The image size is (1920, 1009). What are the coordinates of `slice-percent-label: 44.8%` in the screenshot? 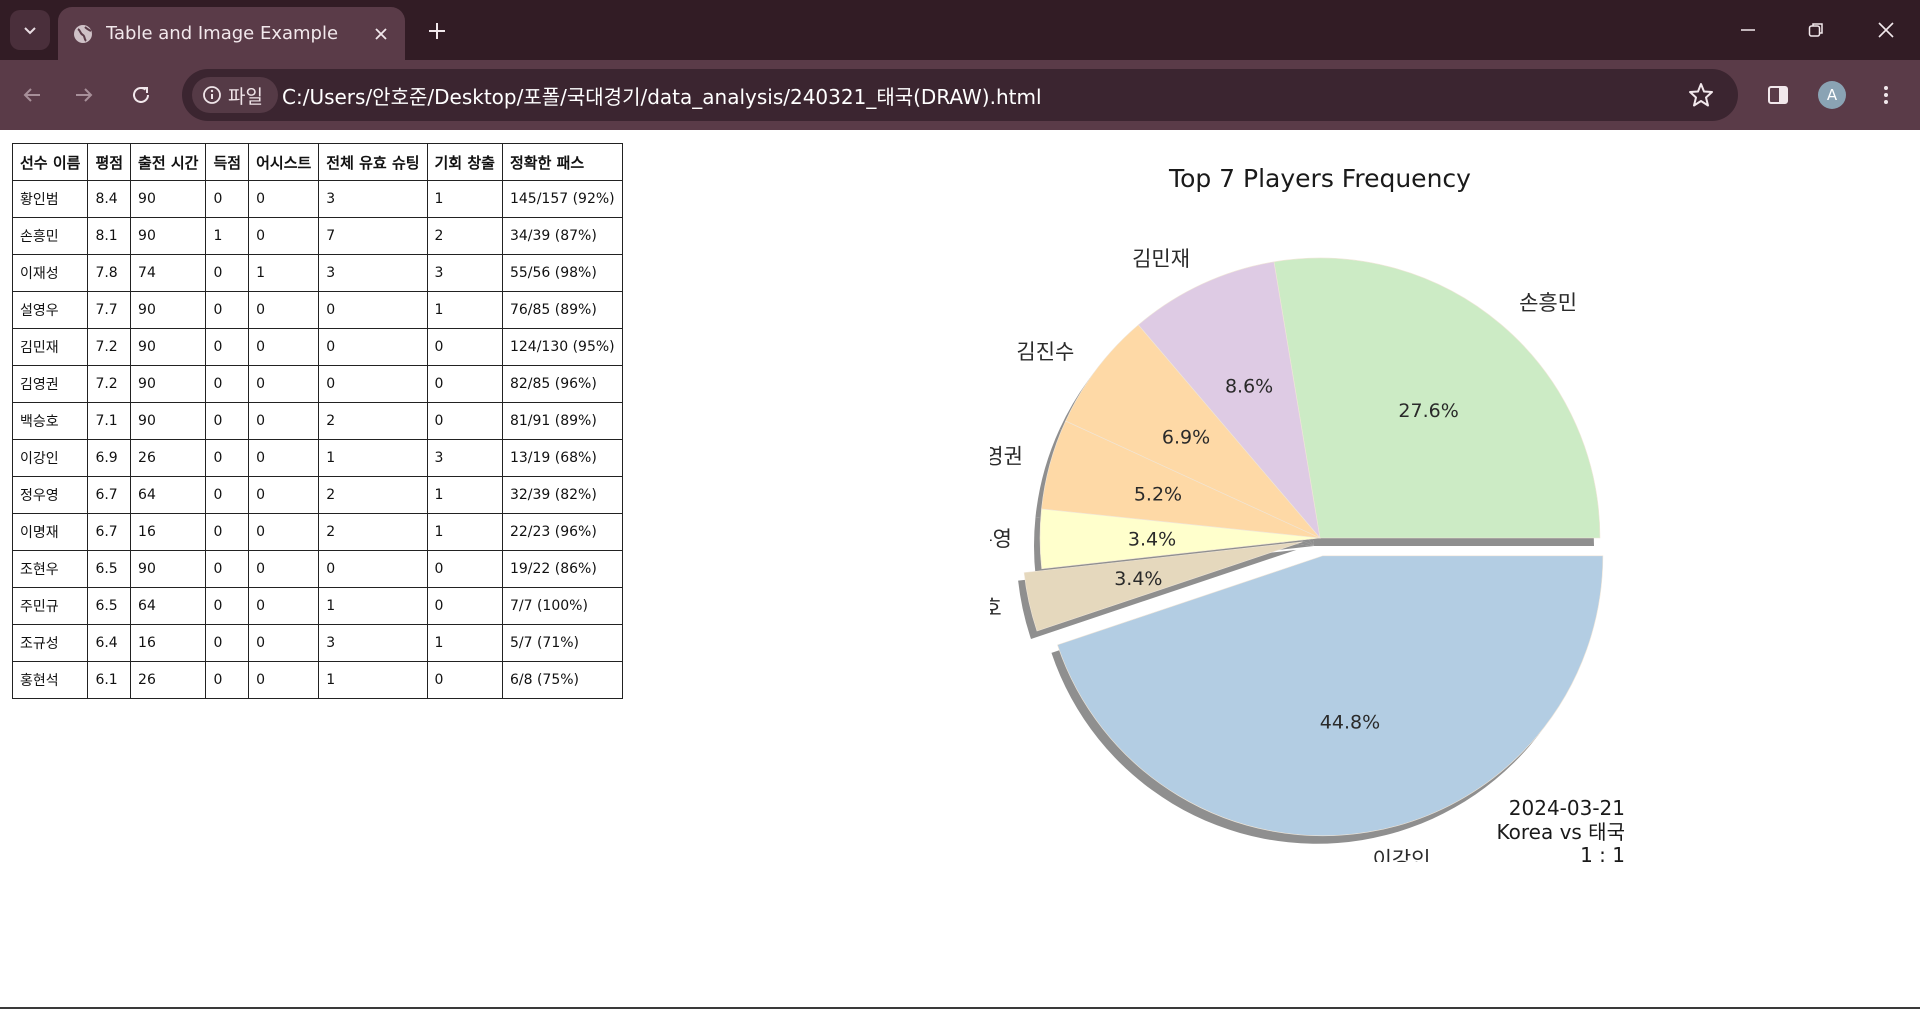 It's located at (1350, 723).